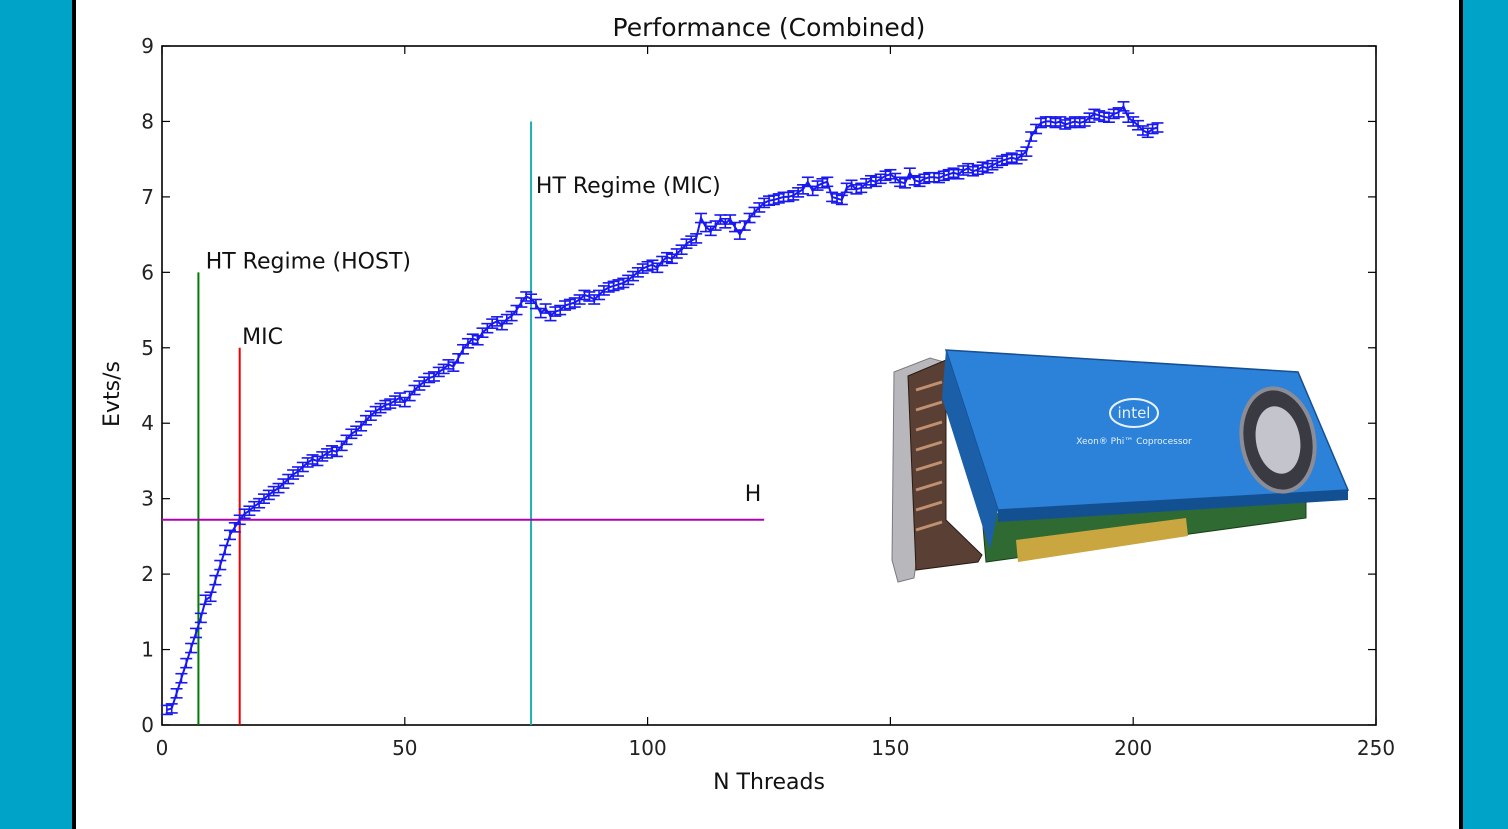  Describe the element at coordinates (308, 262) in the screenshot. I see `reference-line-label: HT Regime (HOST)` at that location.